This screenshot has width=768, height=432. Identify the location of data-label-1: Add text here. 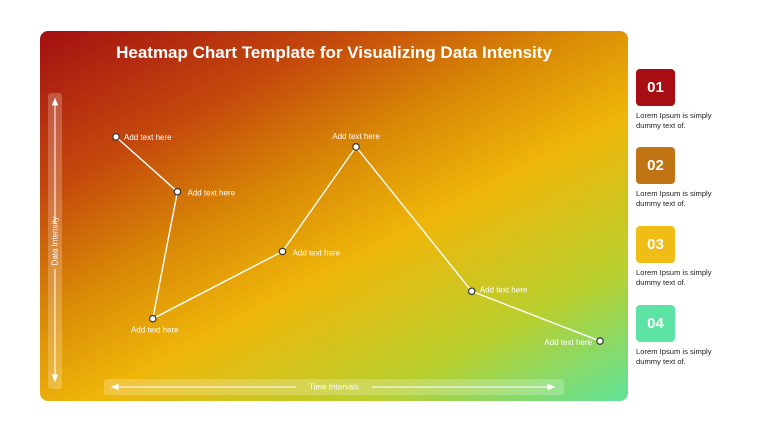
(148, 137).